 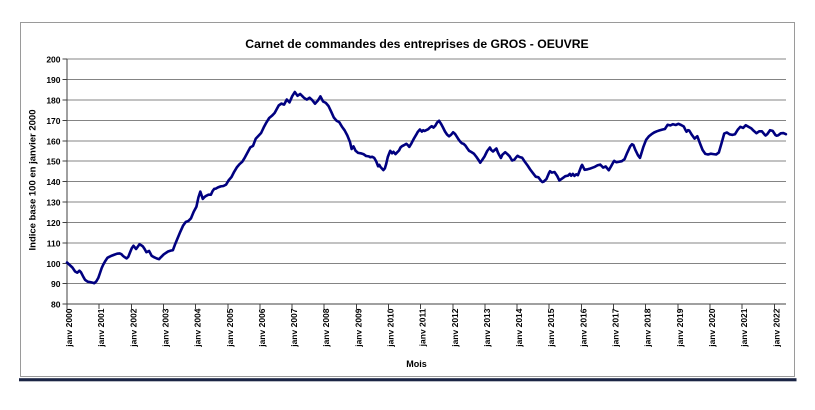 I want to click on svg-text: 90, so click(x=56, y=284).